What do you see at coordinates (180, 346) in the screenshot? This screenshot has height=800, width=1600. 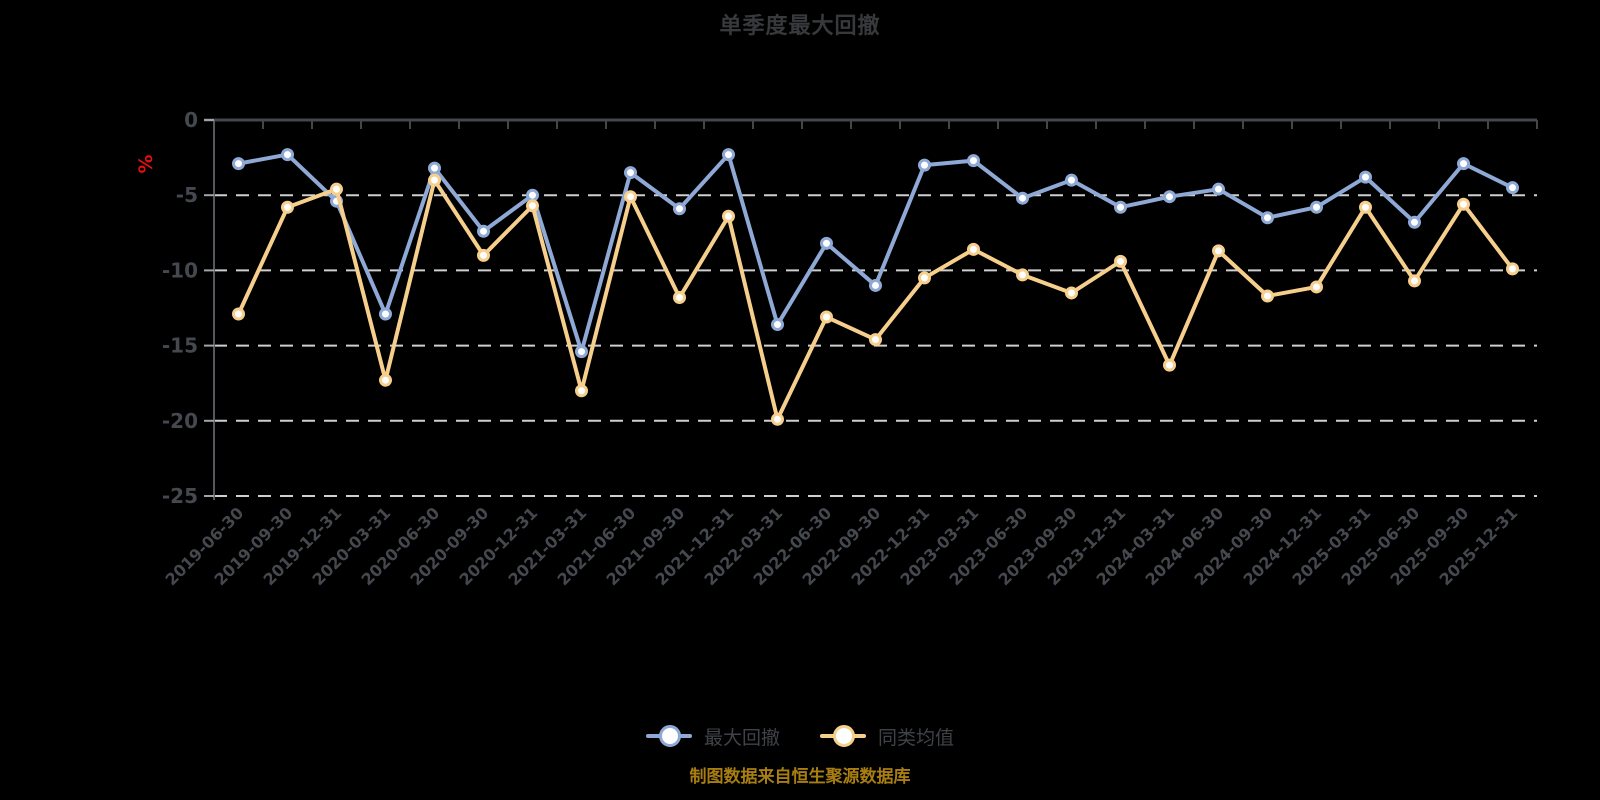 I see `y-axis-label: -15` at bounding box center [180, 346].